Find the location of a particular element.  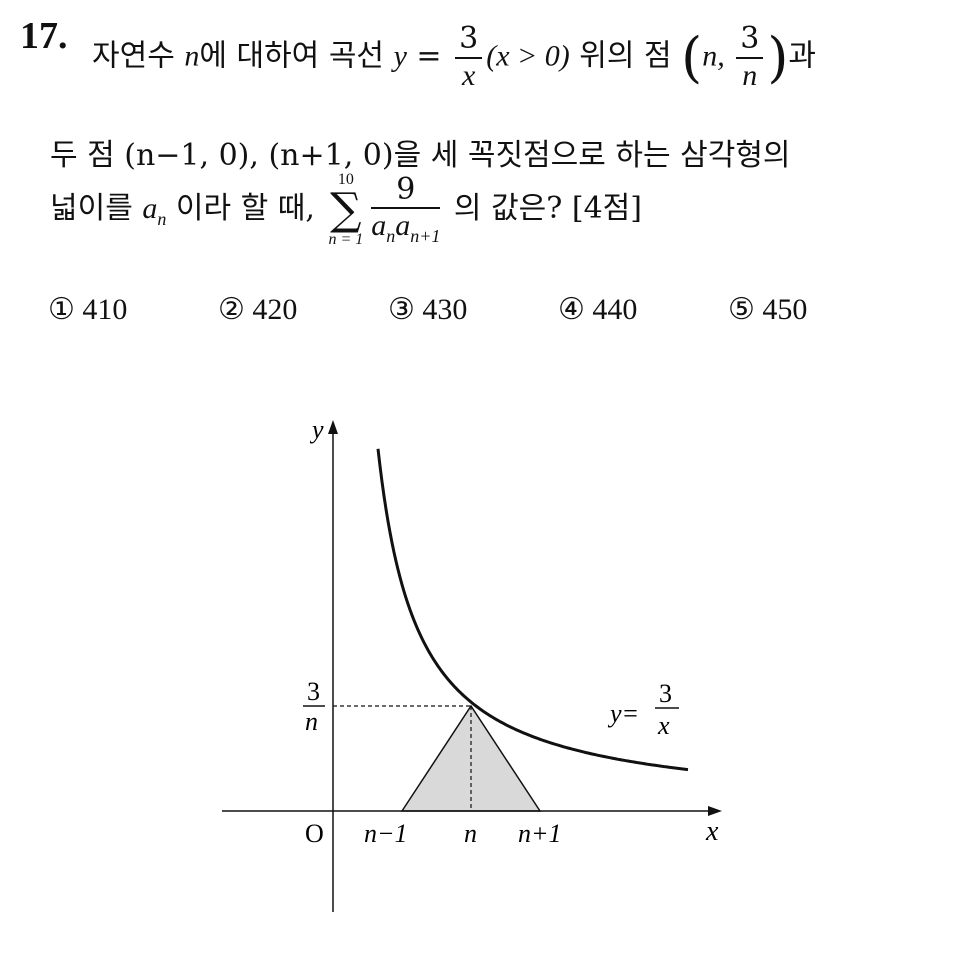

numerator: 9 is located at coordinates (406, 191).